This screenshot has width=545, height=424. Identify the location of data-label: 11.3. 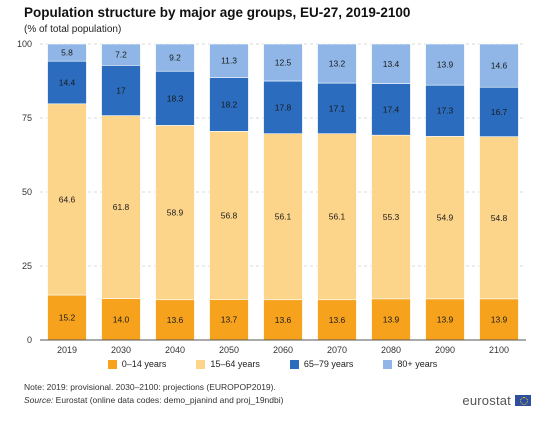
(229, 61).